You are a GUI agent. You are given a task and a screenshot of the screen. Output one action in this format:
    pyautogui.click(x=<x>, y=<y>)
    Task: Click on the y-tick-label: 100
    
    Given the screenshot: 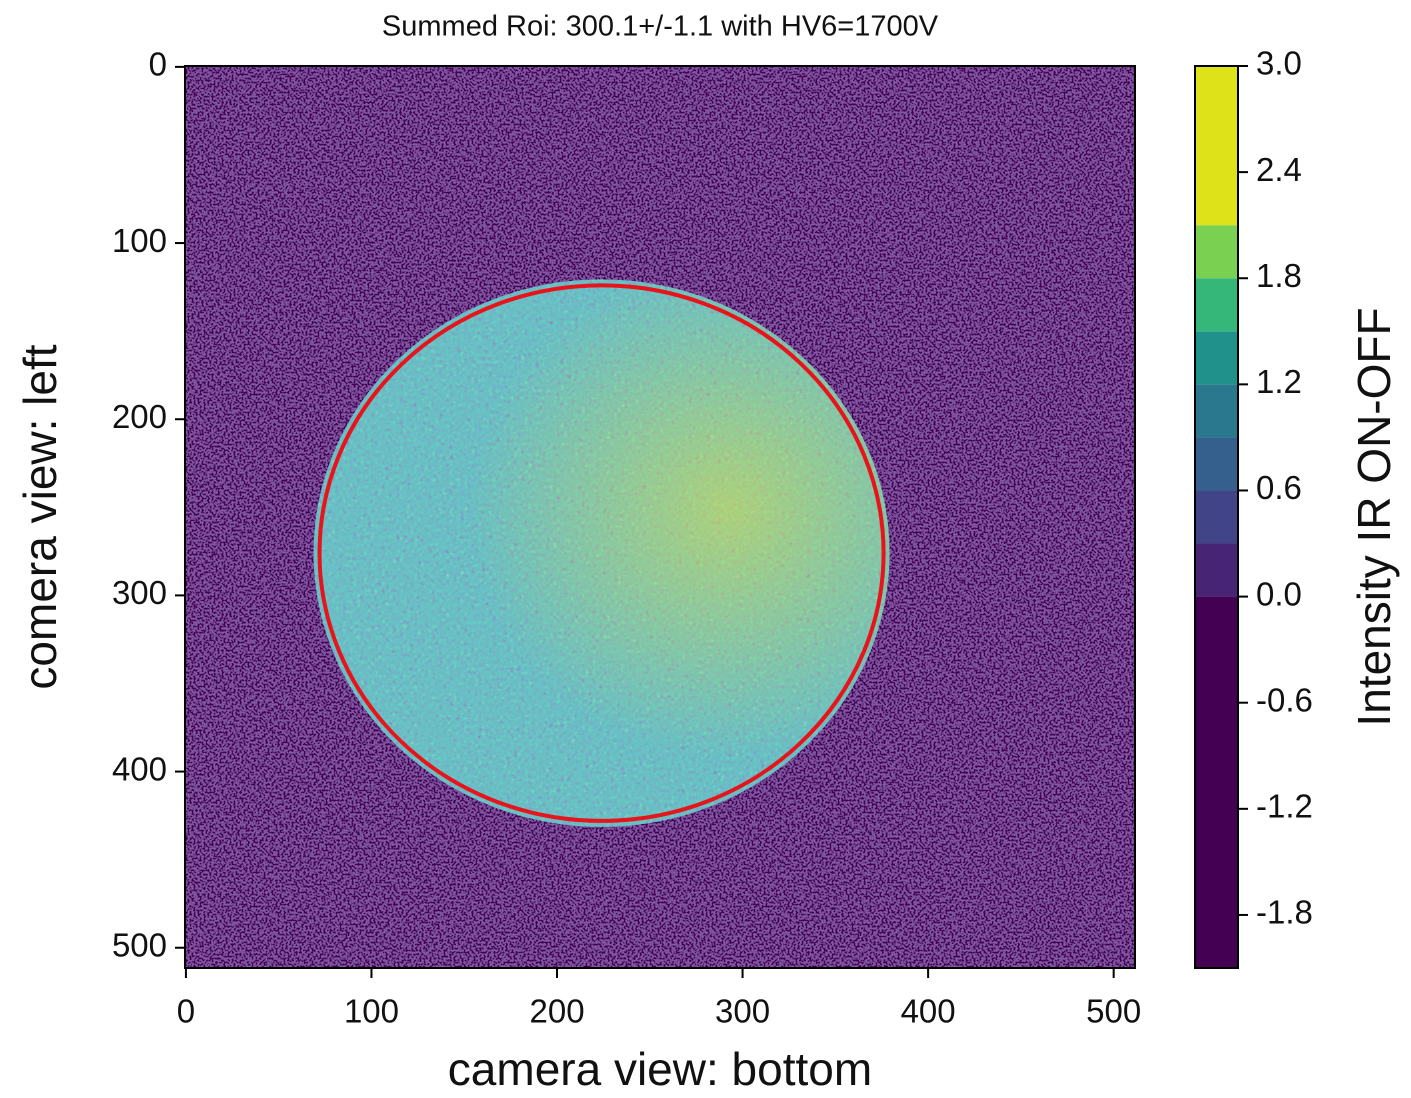 What is the action you would take?
    pyautogui.click(x=139, y=240)
    